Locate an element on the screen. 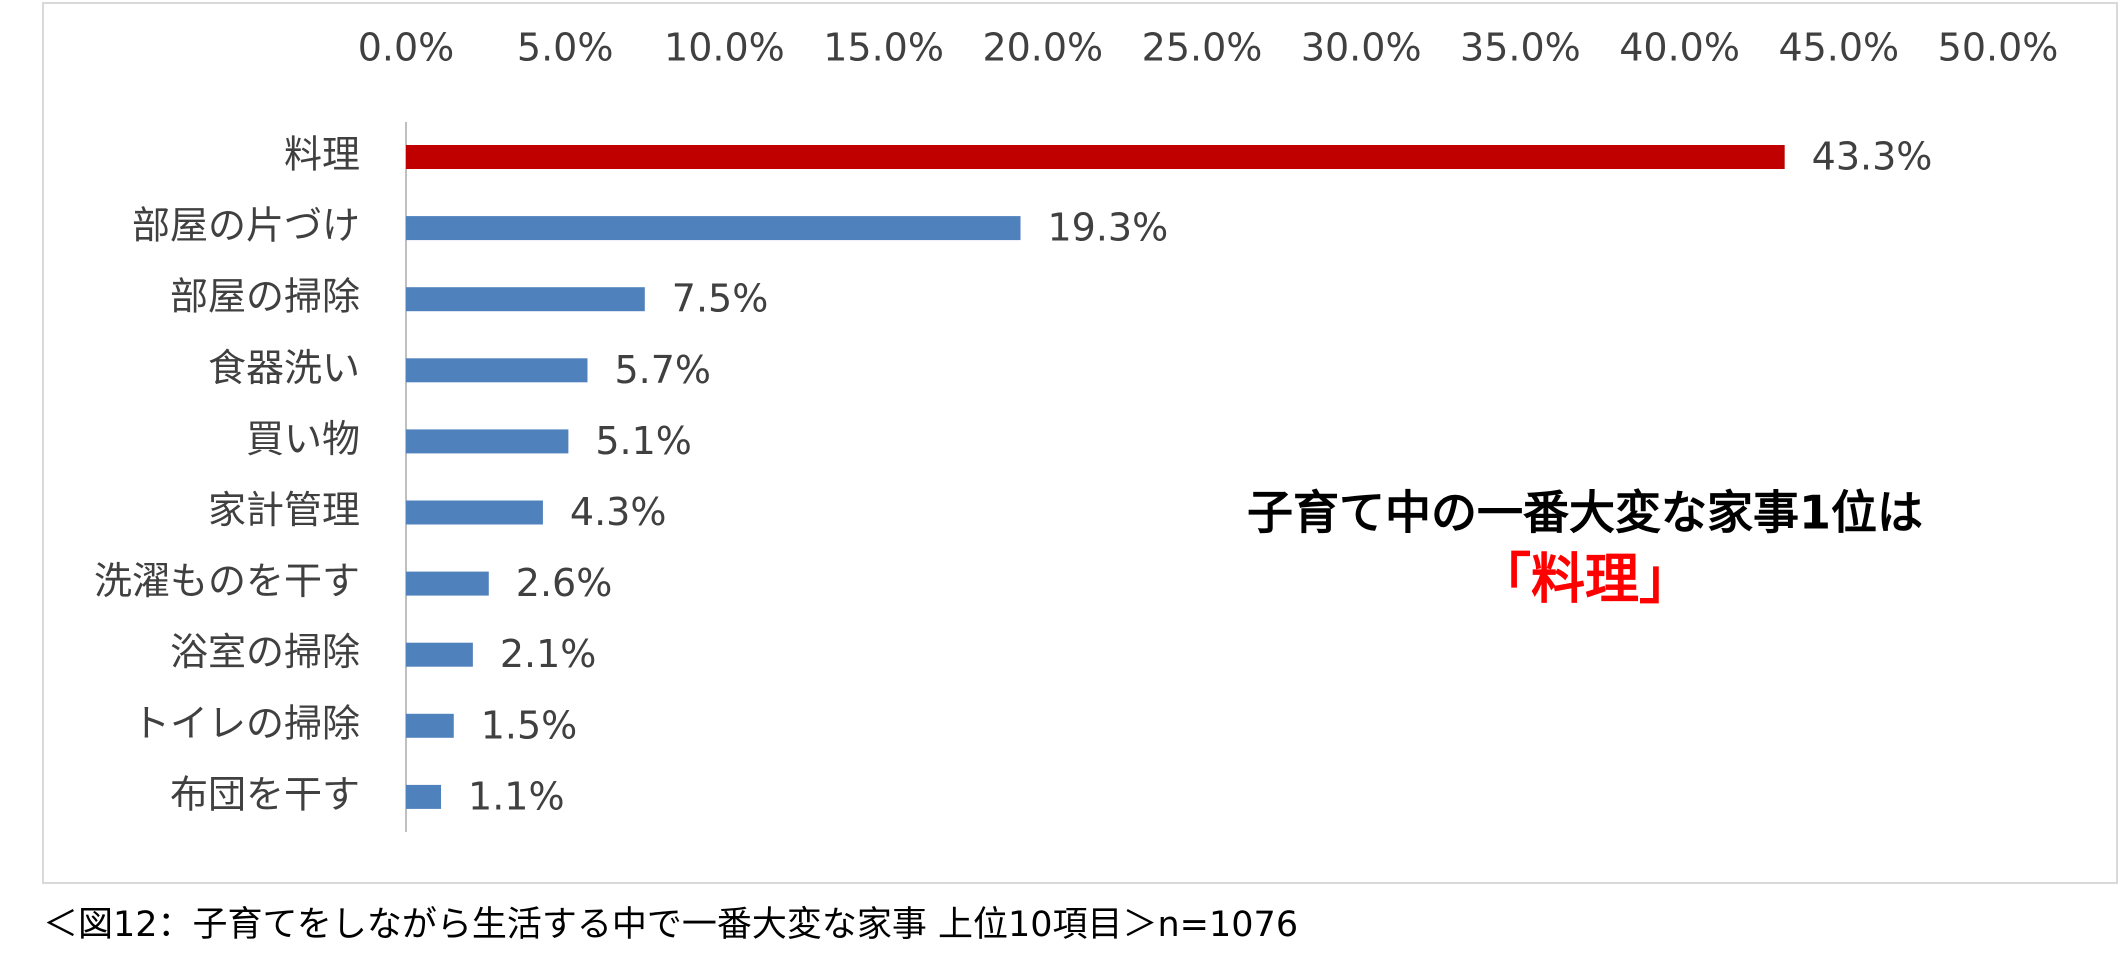 The height and width of the screenshot is (974, 2120). y-tick-label: 部屋の掃除 is located at coordinates (265, 297).